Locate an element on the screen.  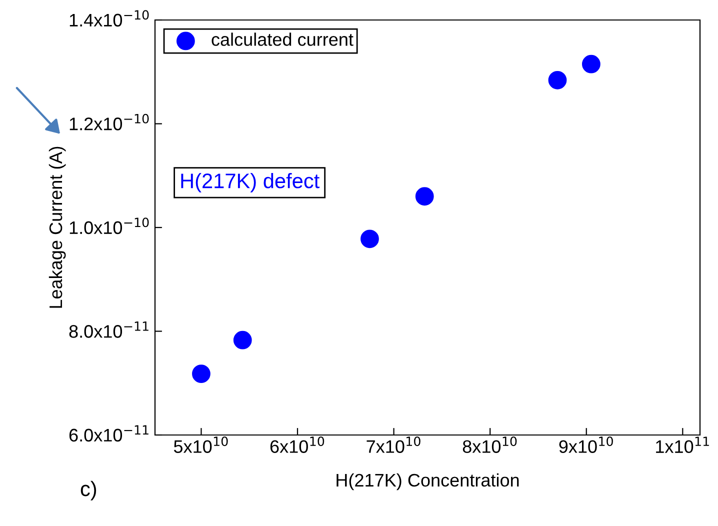
x-tick-label: 7x10$^{10}$ is located at coordinates (393, 444).